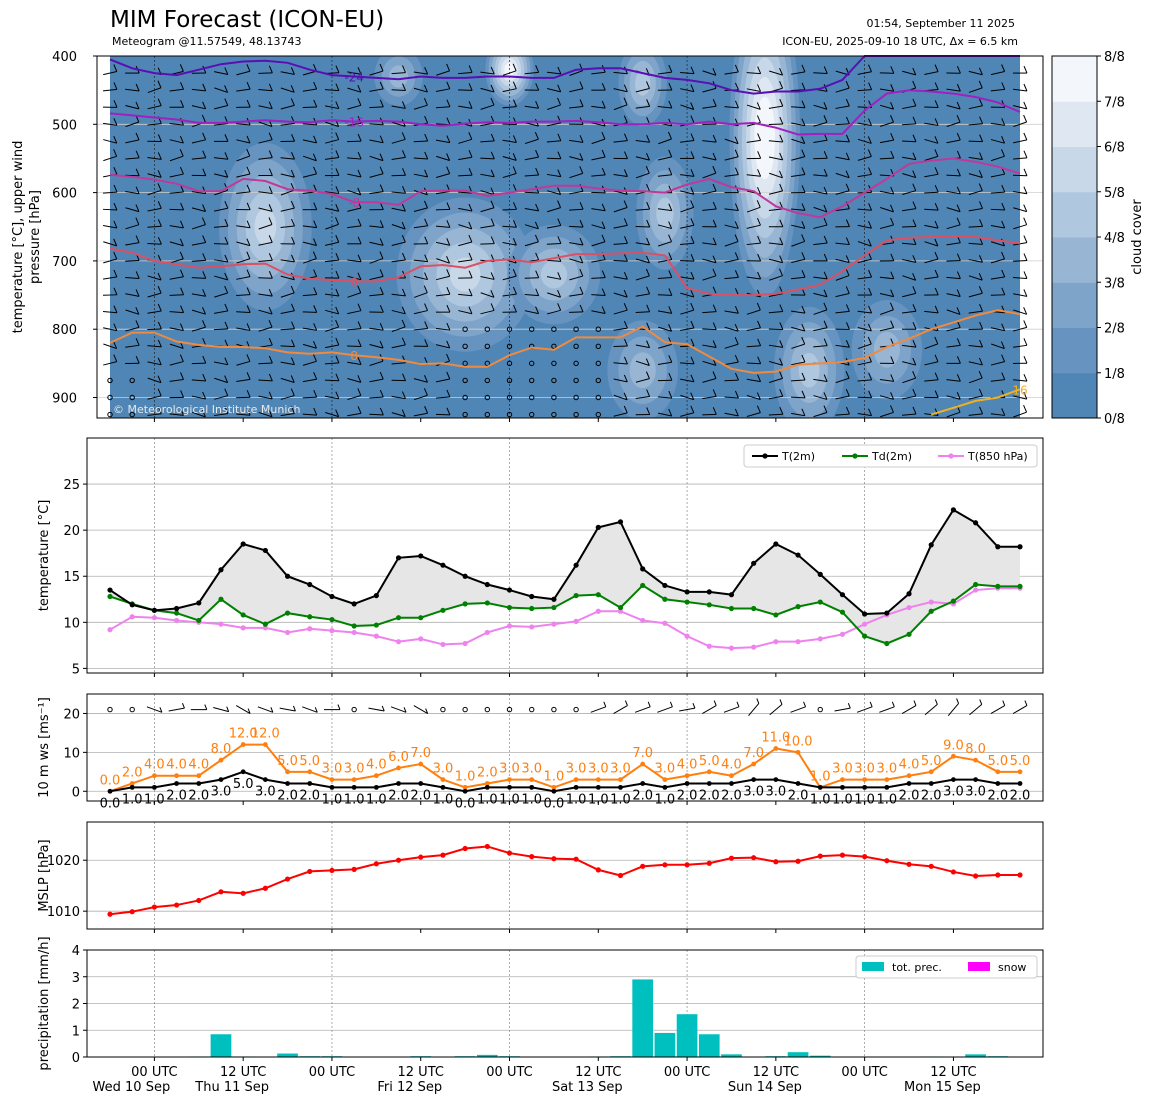  Describe the element at coordinates (890, 456) in the screenshot. I see `legend: T(2m) Td(2m) T(850 hPa)` at that location.